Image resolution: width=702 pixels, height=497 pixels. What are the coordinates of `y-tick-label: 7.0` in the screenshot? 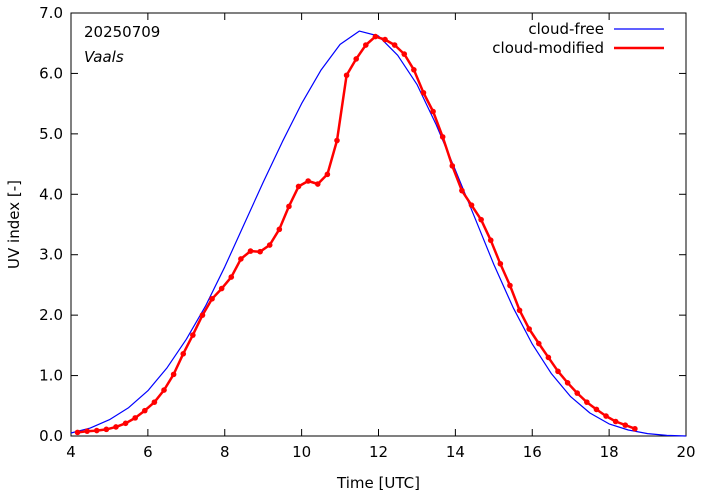 It's located at (51, 13).